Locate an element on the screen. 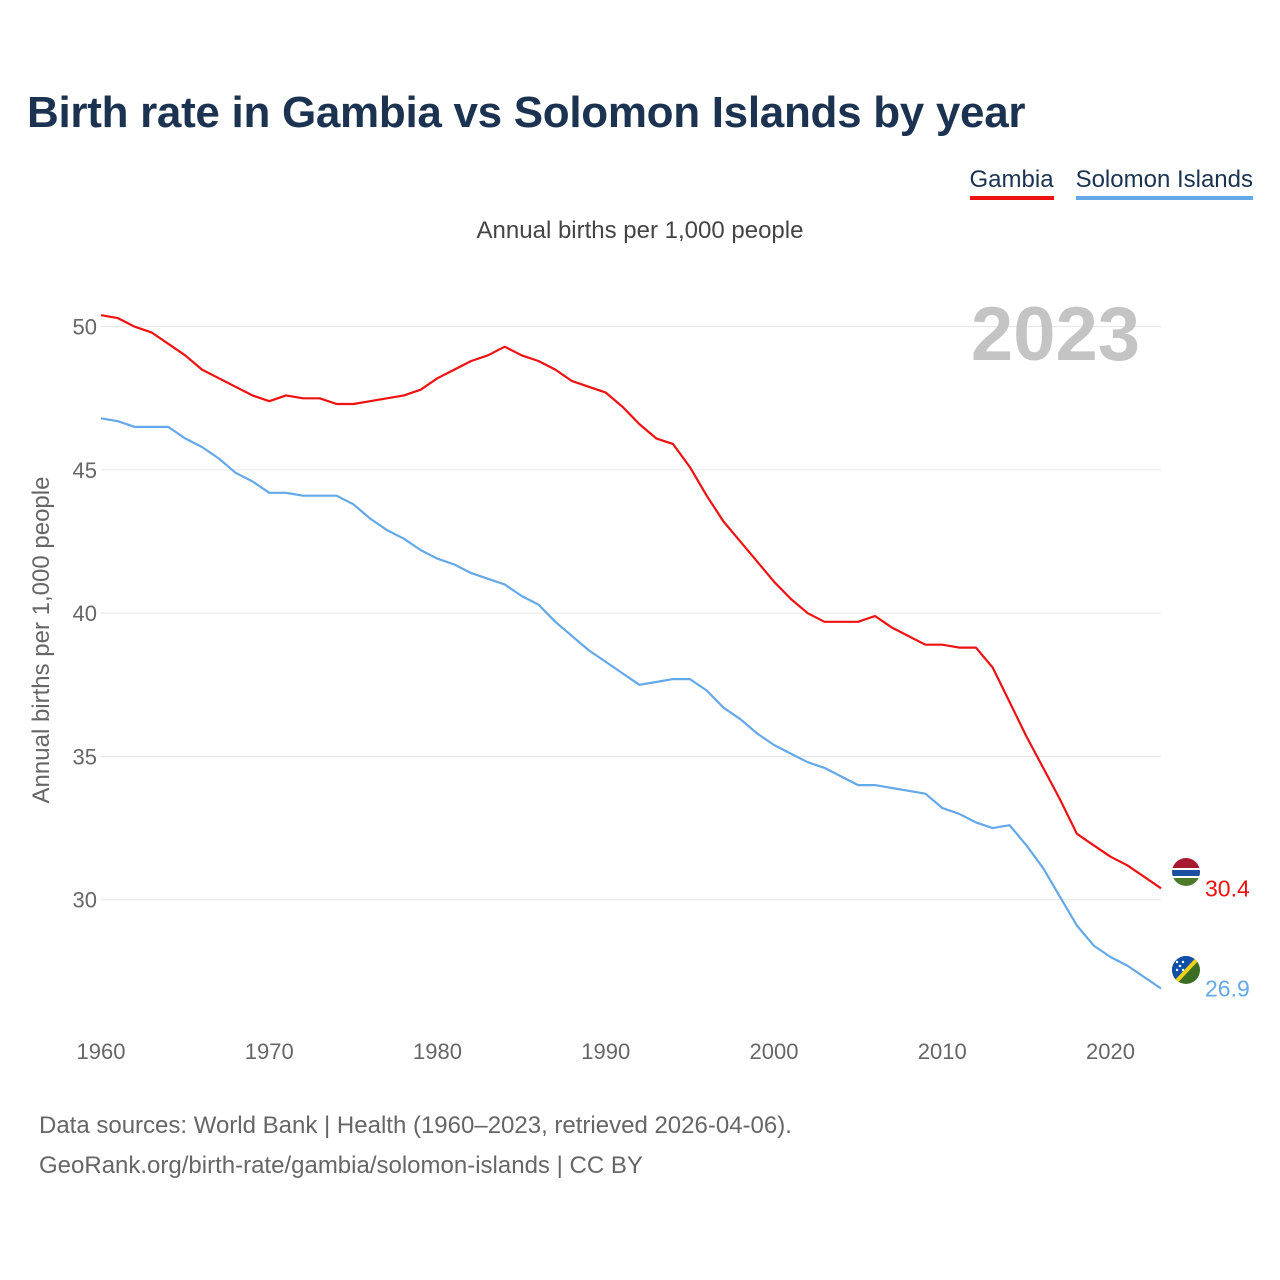  y-tick-label: 50 is located at coordinates (85, 327).